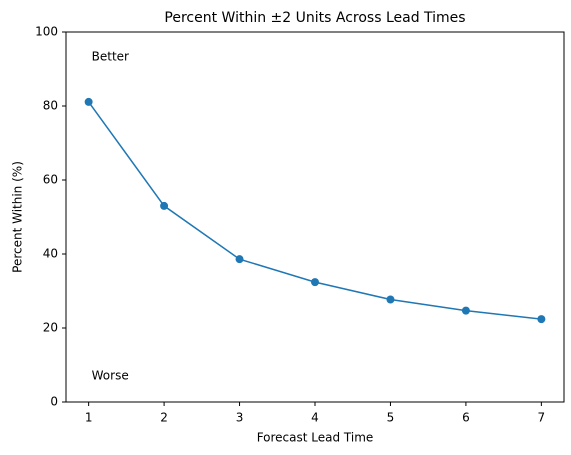 This screenshot has height=455, width=571. Describe the element at coordinates (240, 418) in the screenshot. I see `x-tick-label: 3` at that location.